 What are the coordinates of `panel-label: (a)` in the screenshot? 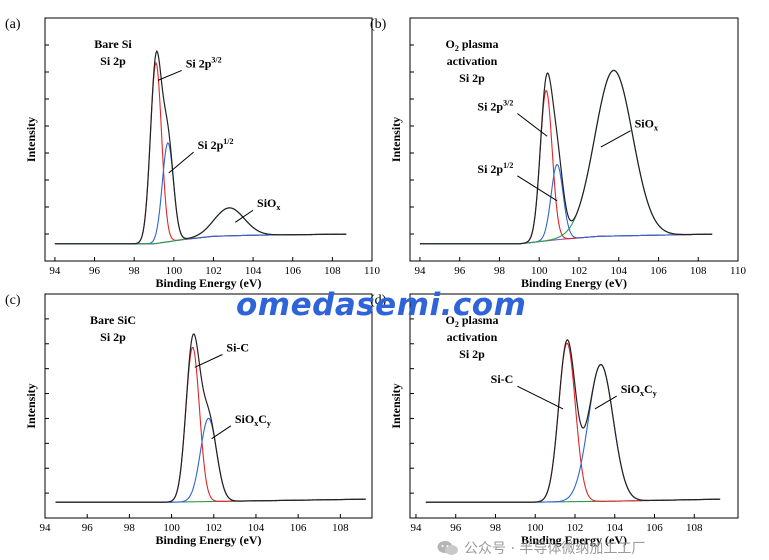 It's located at (13, 24).